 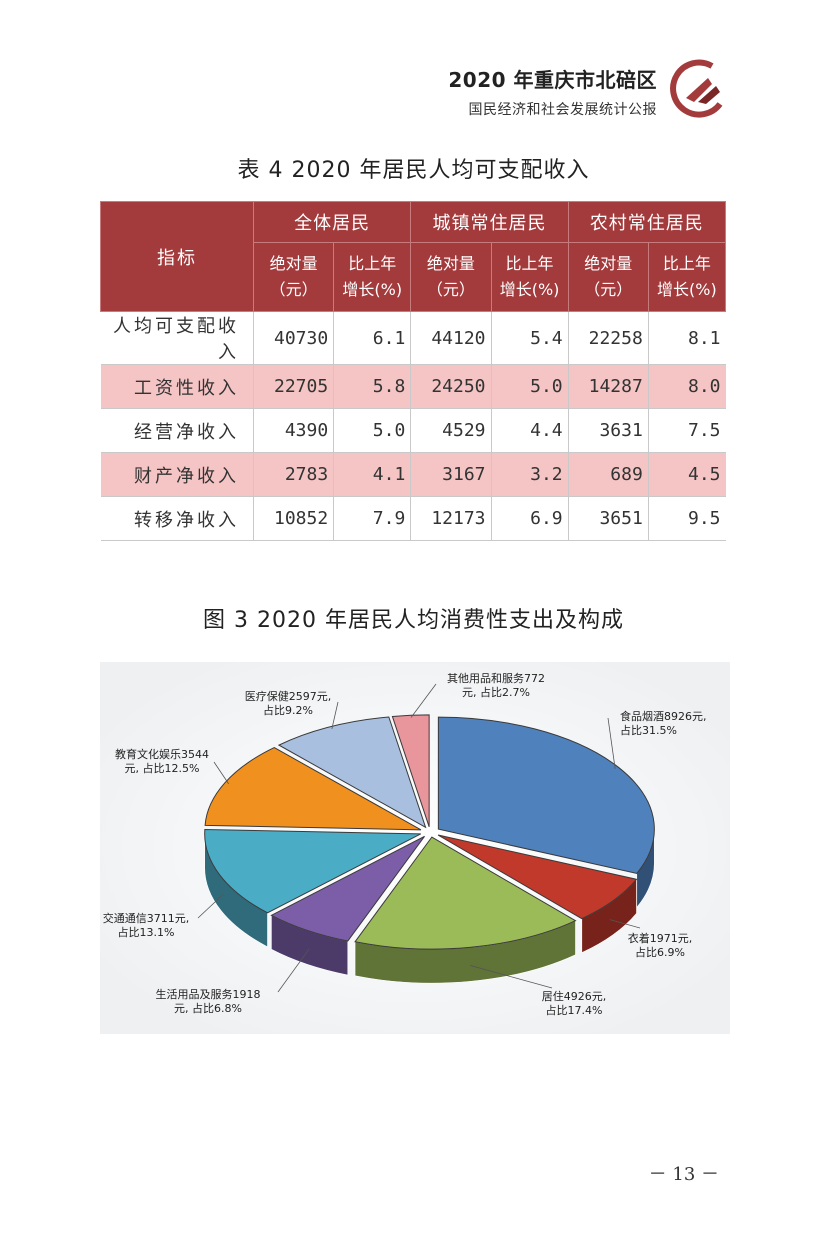 I want to click on table-row: 经营净收入 4390 5.0 4529 4.4 3631 7.5, so click(x=413, y=430).